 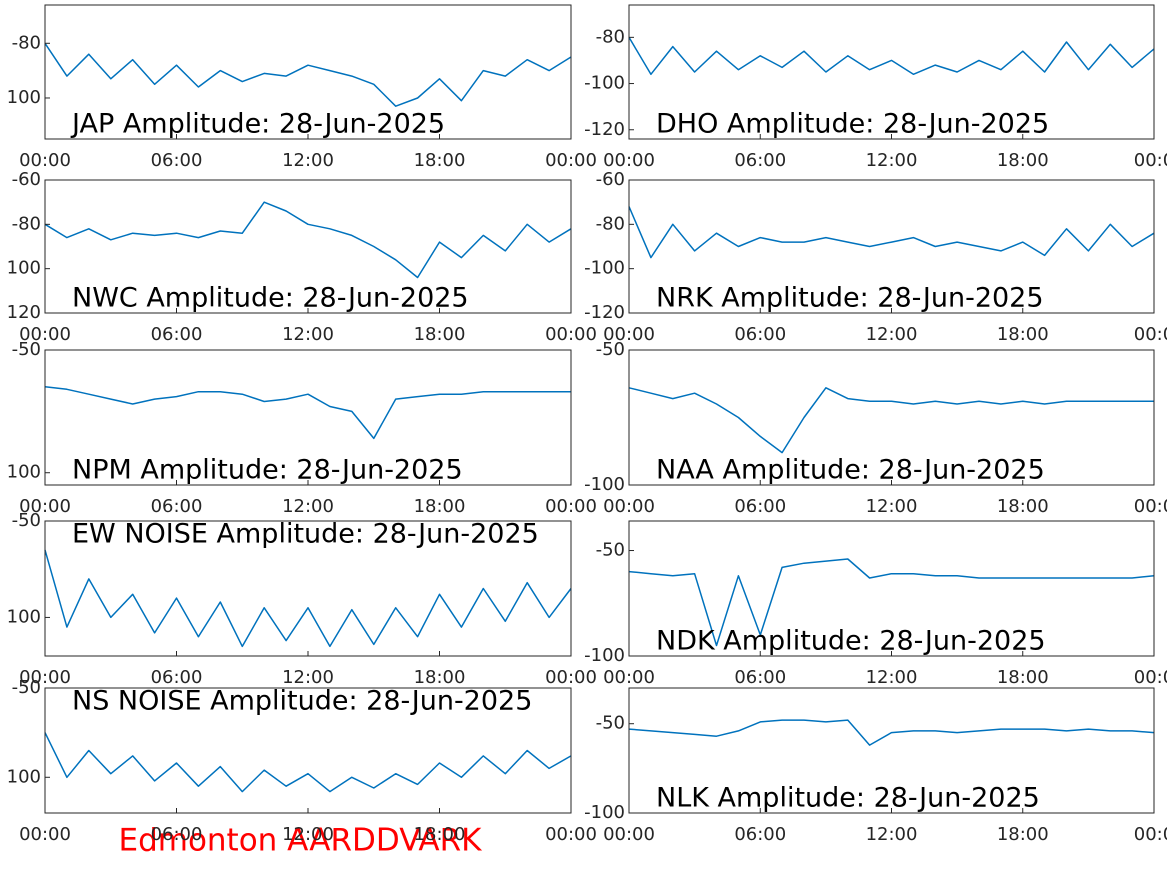 I want to click on panel-title: NAA Amplitude: 28-Jun-2025, so click(x=850, y=470).